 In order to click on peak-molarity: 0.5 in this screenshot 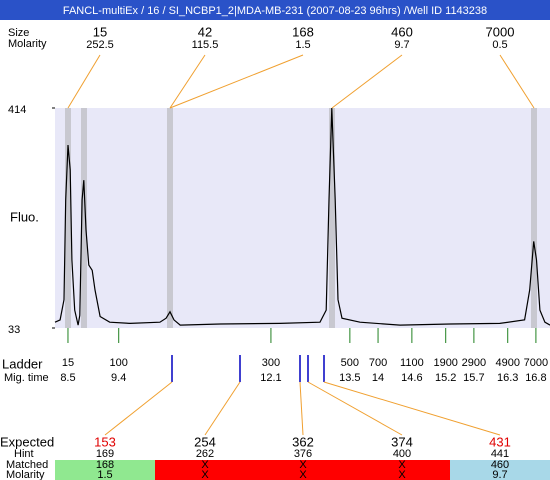, I will do `click(499, 45)`.